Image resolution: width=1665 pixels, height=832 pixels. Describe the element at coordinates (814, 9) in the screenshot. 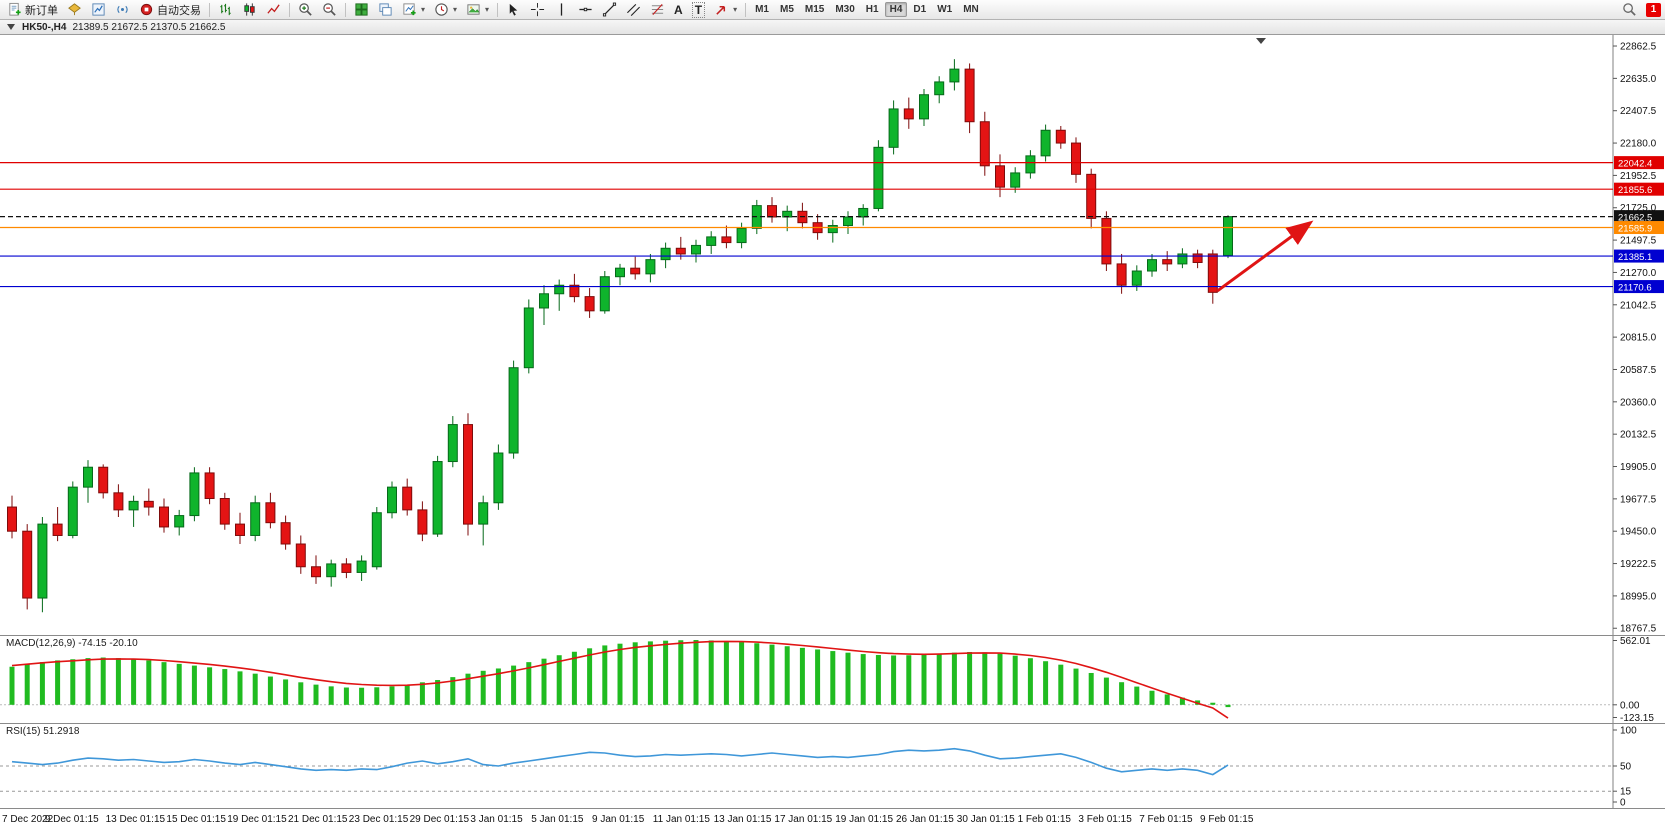

I see `timeframe-m15: M15` at that location.